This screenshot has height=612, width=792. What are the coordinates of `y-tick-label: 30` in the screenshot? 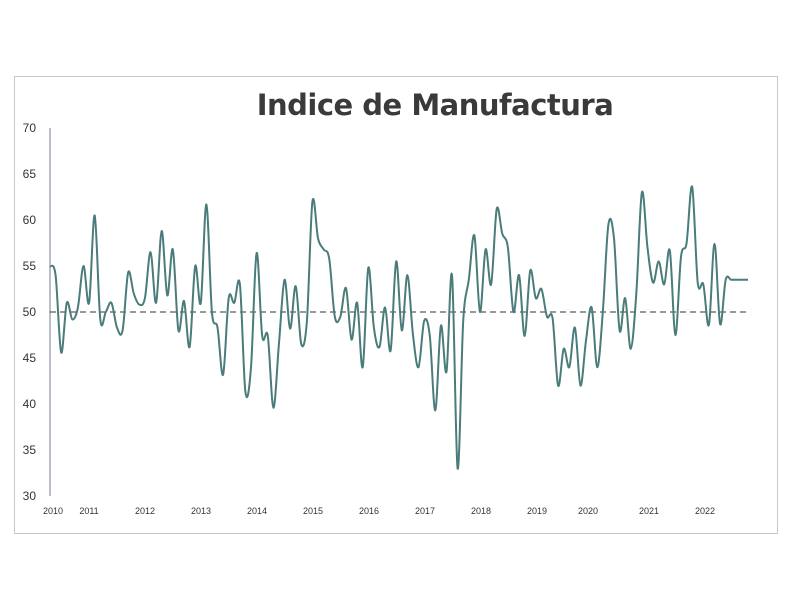 It's located at (30, 496).